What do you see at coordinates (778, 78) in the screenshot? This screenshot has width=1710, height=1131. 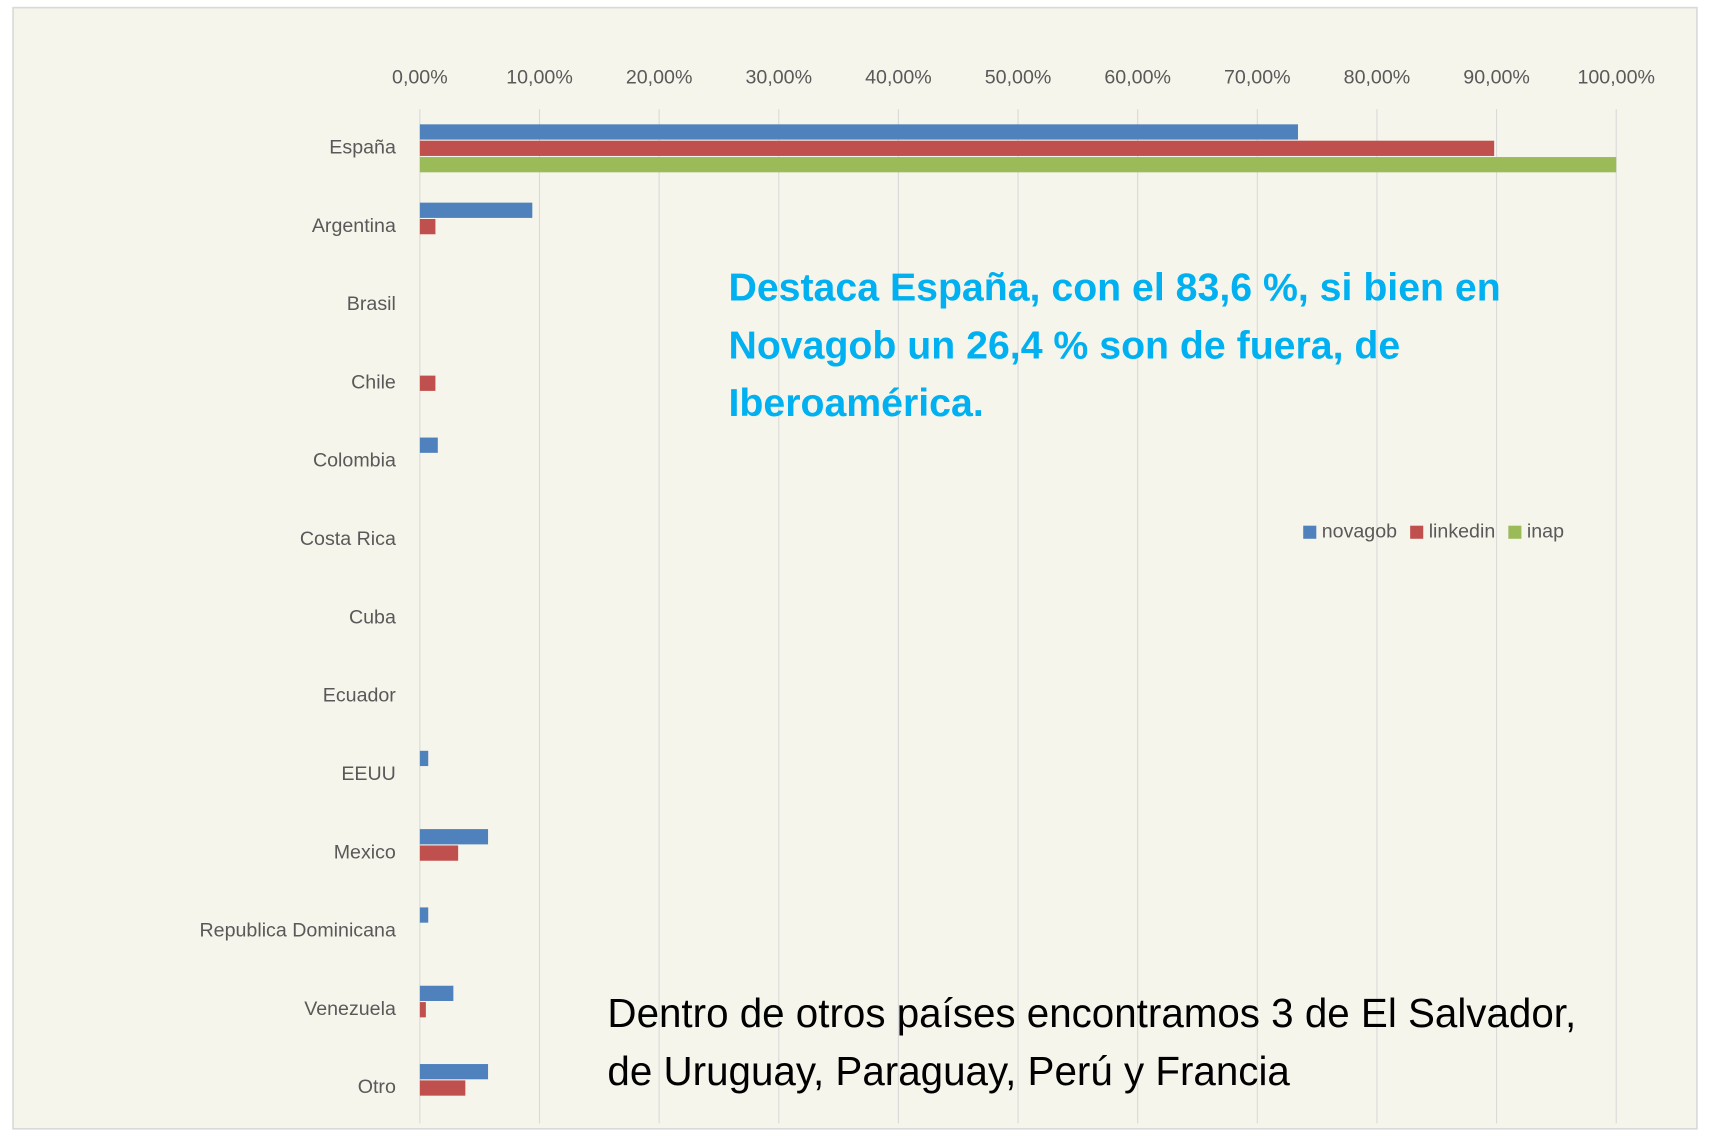 I see `x-tick-label: 30,00%` at bounding box center [778, 78].